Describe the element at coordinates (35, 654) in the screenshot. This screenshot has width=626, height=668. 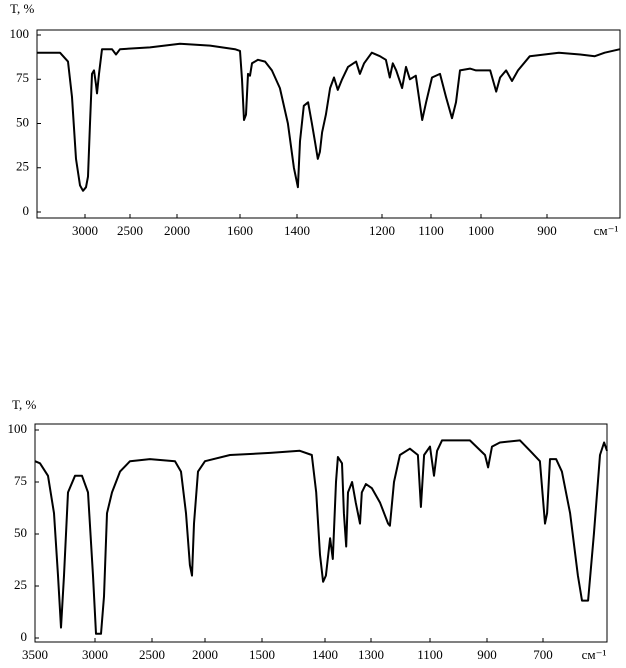
I see `x-tick-label: 3500` at that location.